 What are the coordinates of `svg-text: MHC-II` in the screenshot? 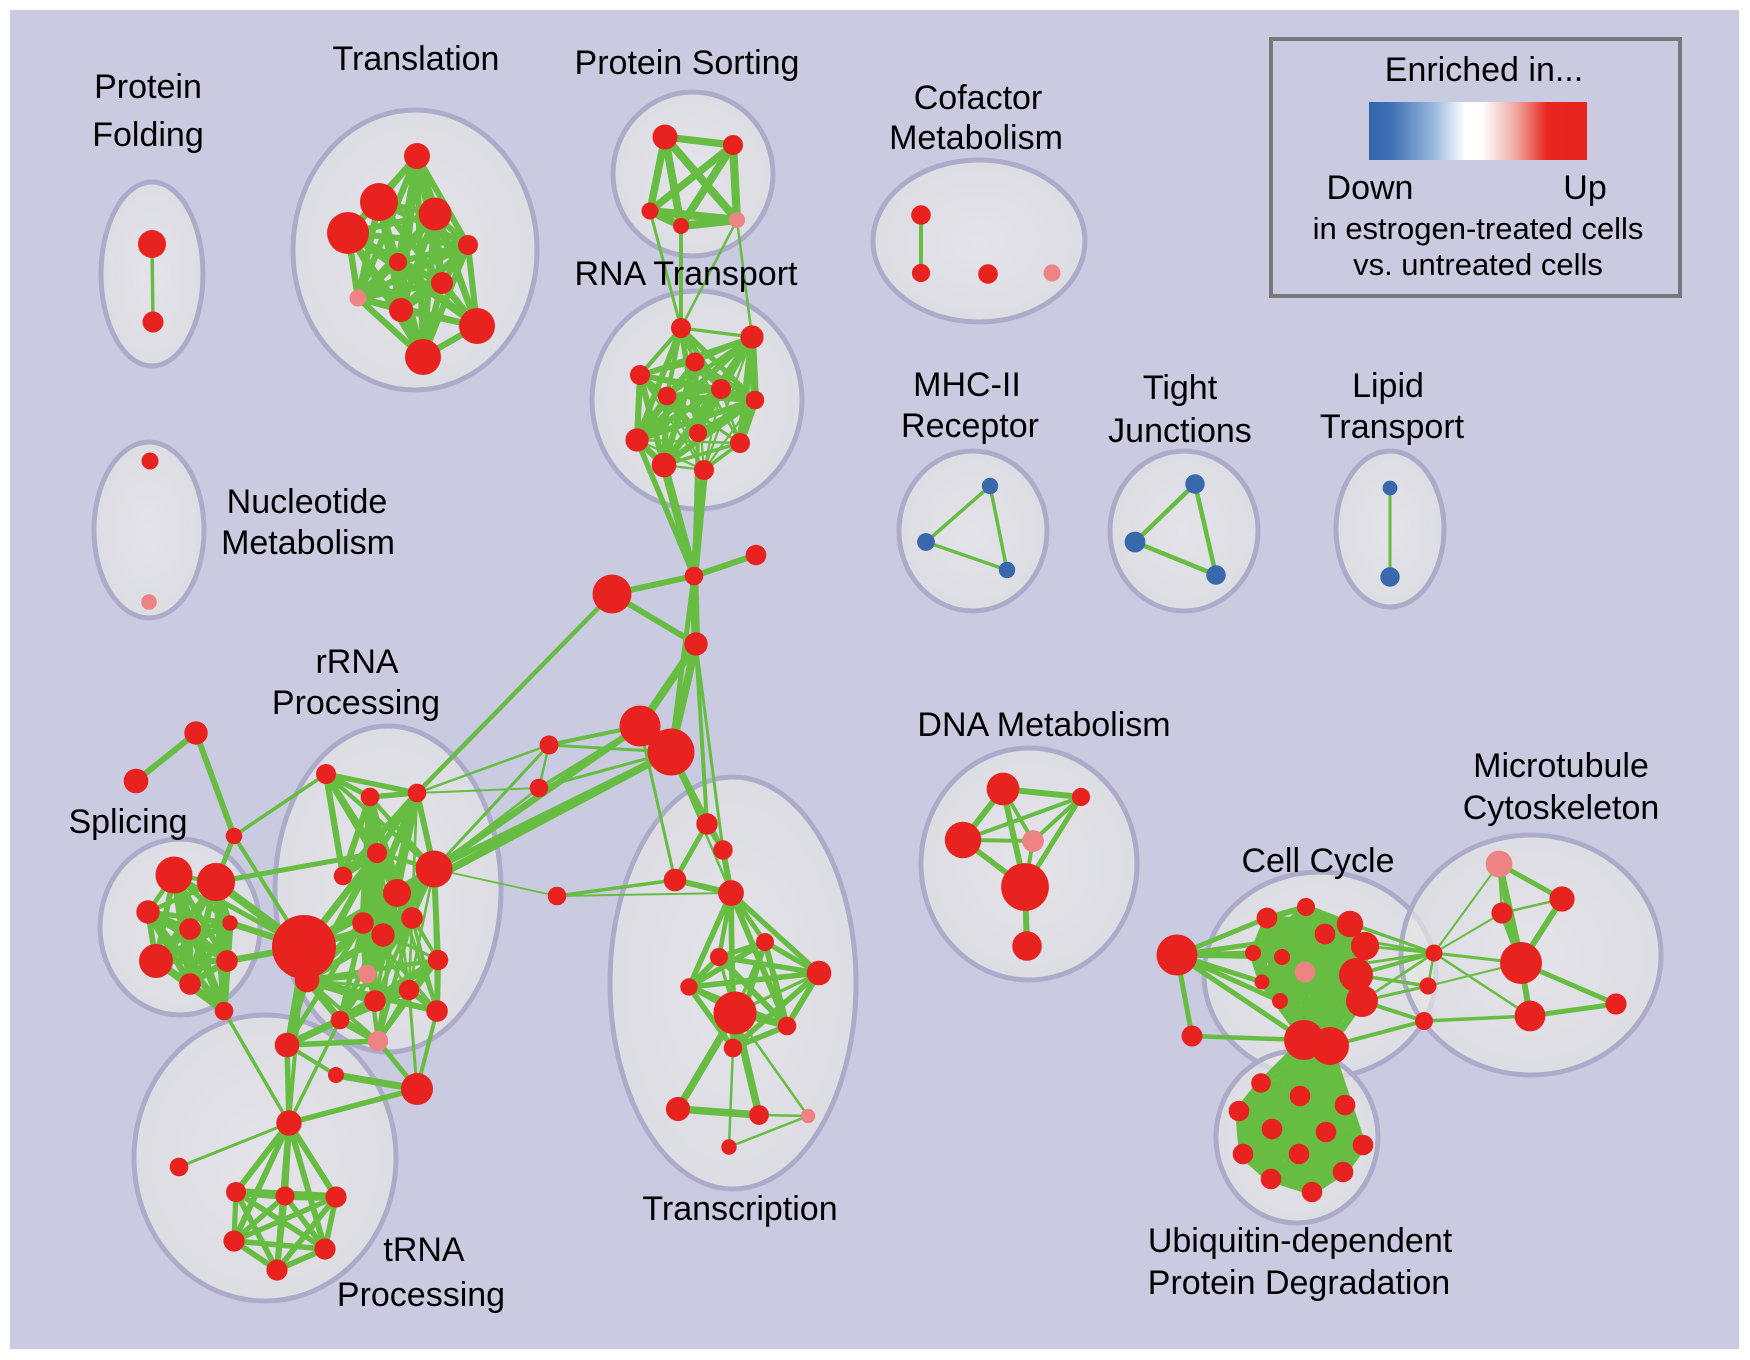 It's located at (967, 385).